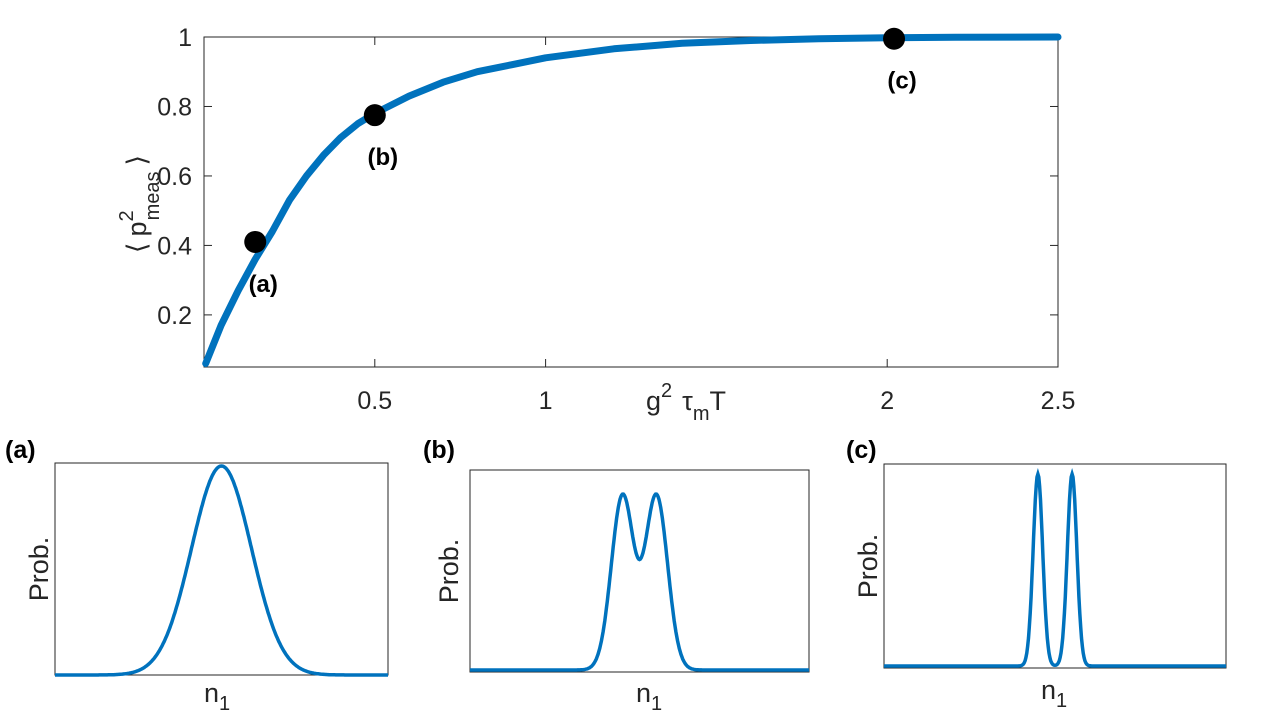 The width and height of the screenshot is (1280, 720). I want to click on panel-c-x-label-subscript: 1, so click(1061, 701).